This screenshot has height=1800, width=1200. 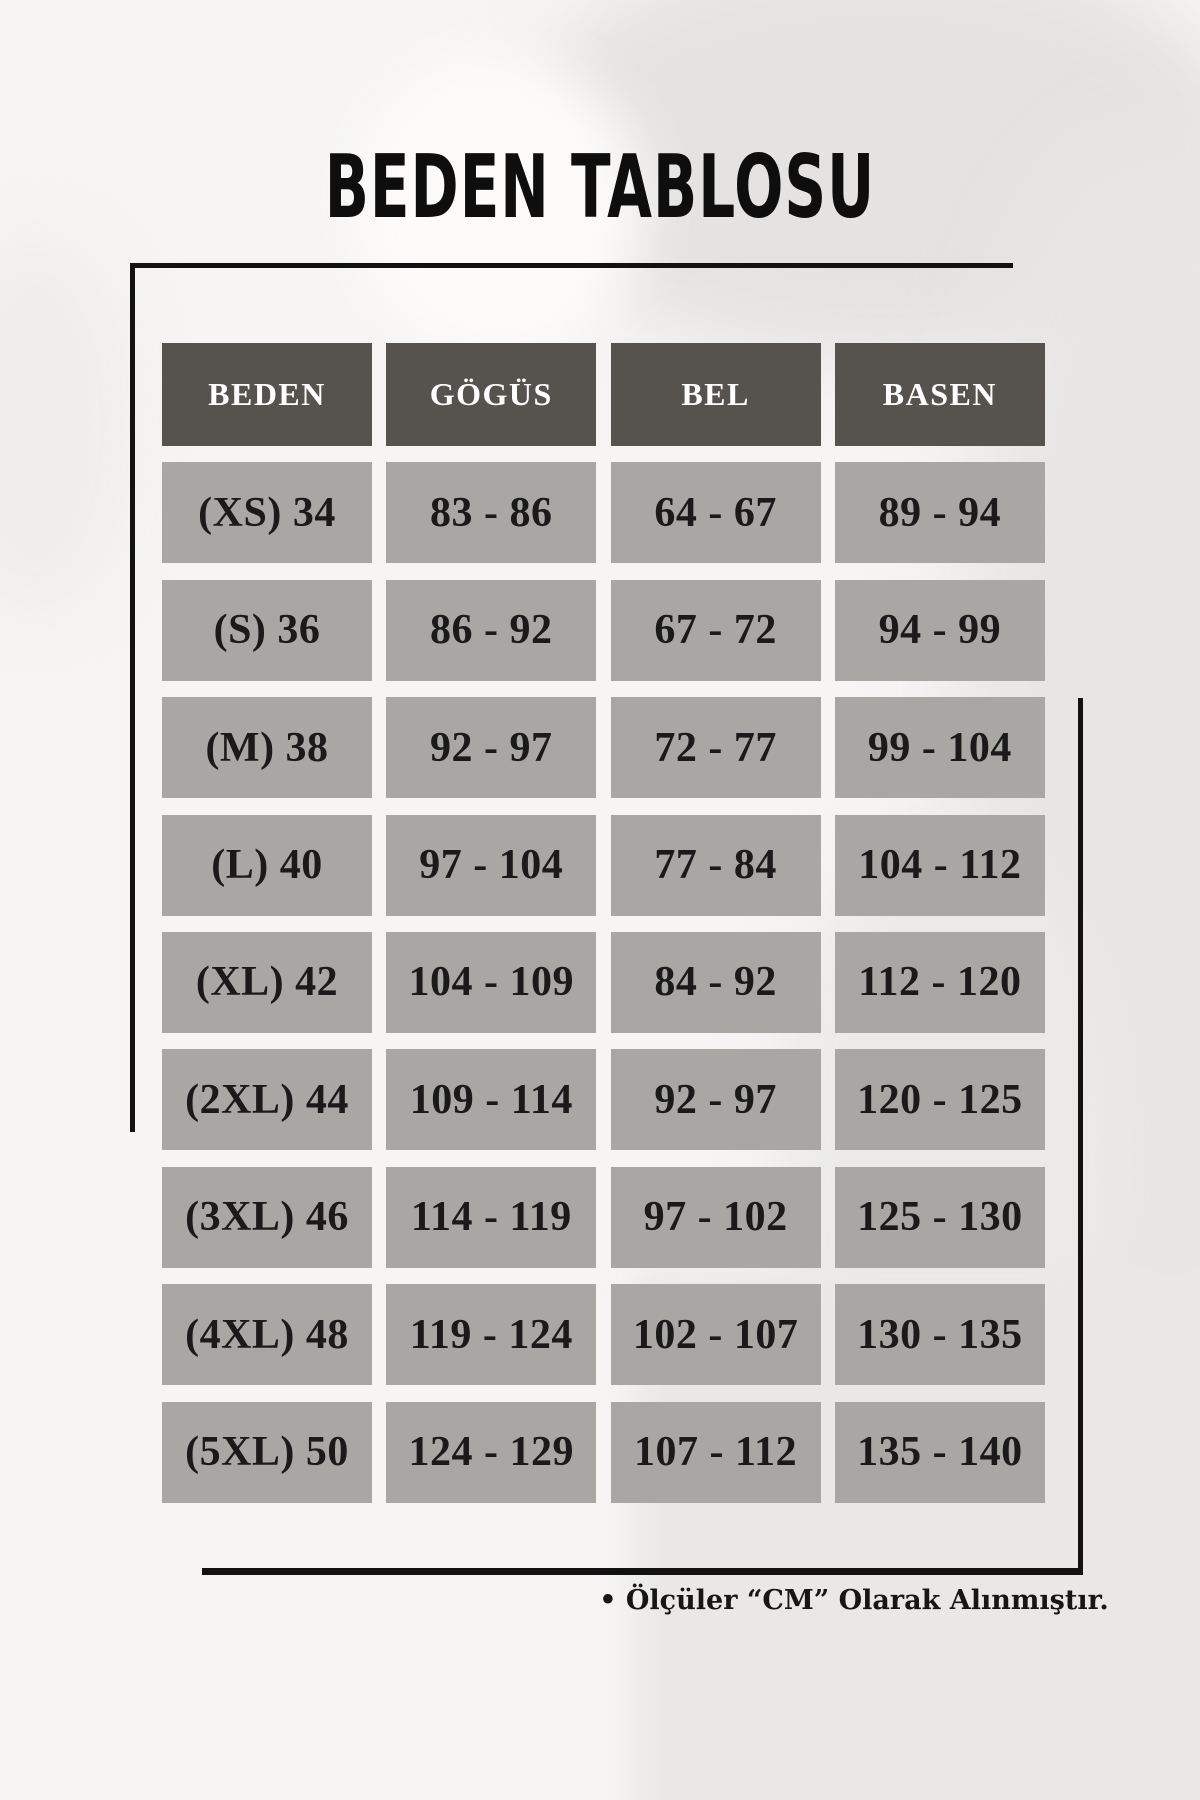 What do you see at coordinates (267, 865) in the screenshot?
I see `size-label-cell: (L) 40` at bounding box center [267, 865].